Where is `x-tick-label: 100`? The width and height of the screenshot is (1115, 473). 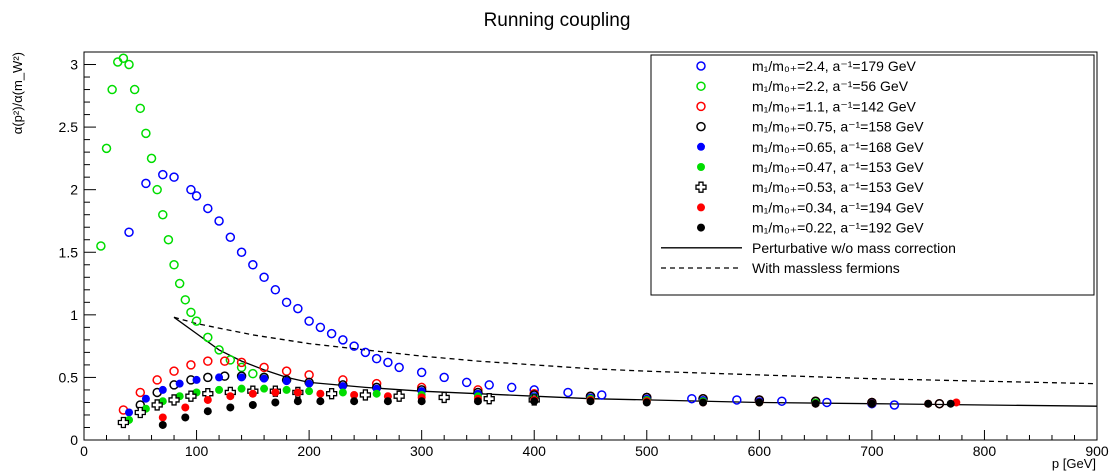
x-tick-label: 100 is located at coordinates (197, 451).